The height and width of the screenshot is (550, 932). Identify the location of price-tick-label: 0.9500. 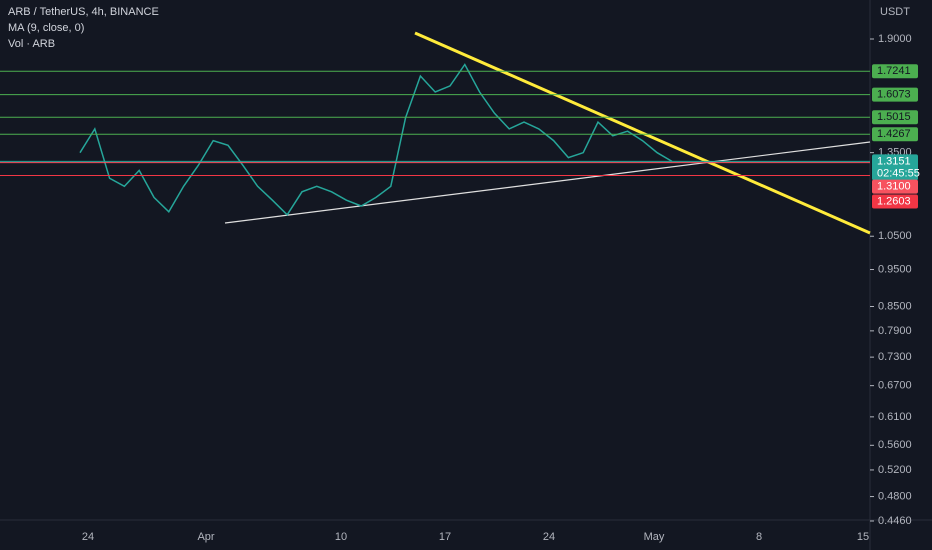
(895, 269).